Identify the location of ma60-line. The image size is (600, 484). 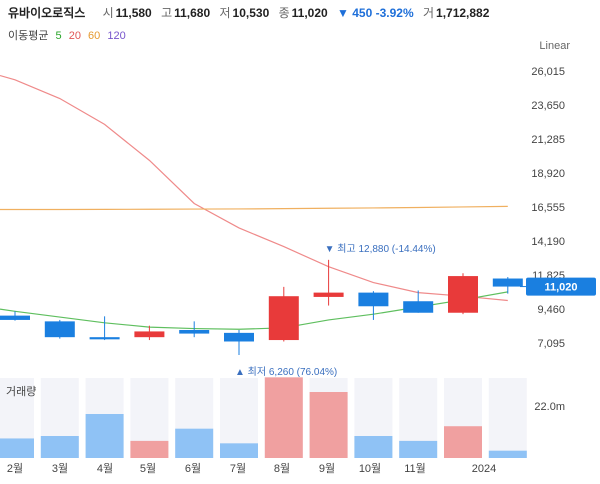
(254, 208).